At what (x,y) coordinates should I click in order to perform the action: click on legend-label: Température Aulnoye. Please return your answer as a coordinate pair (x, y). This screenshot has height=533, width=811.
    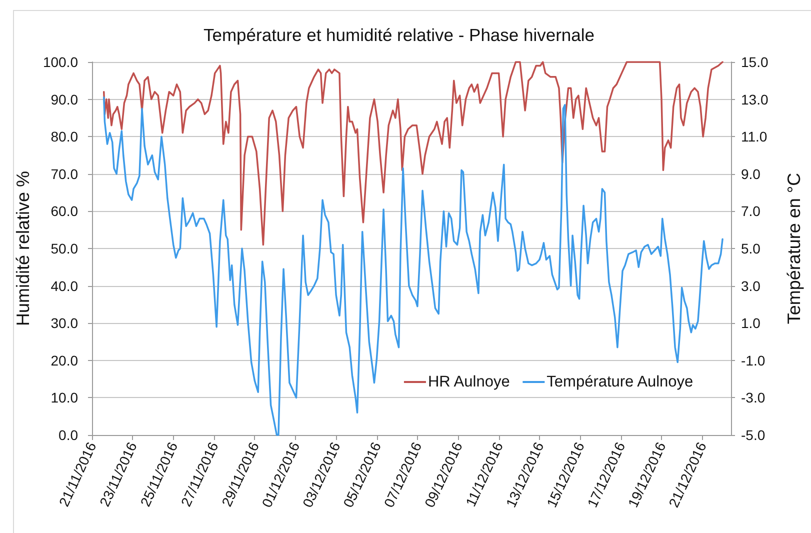
    Looking at the image, I should click on (620, 382).